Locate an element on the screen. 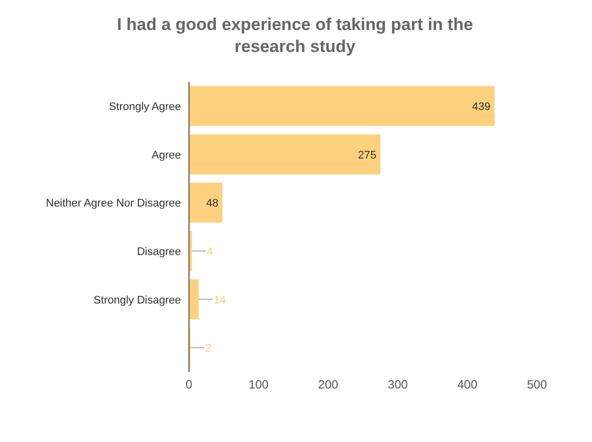  x-tick-label: 100 is located at coordinates (258, 385).